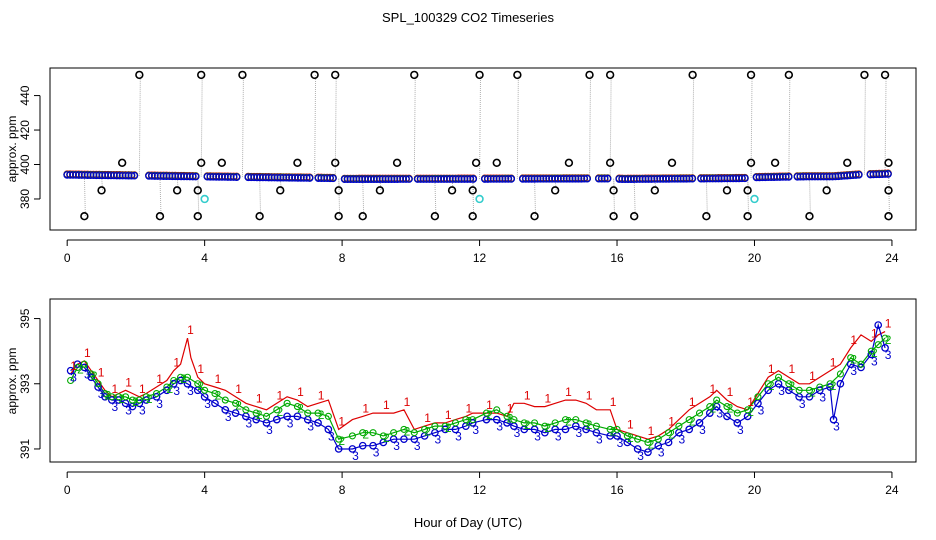  What do you see at coordinates (755, 258) in the screenshot?
I see `top-x-tick-label: 20` at bounding box center [755, 258].